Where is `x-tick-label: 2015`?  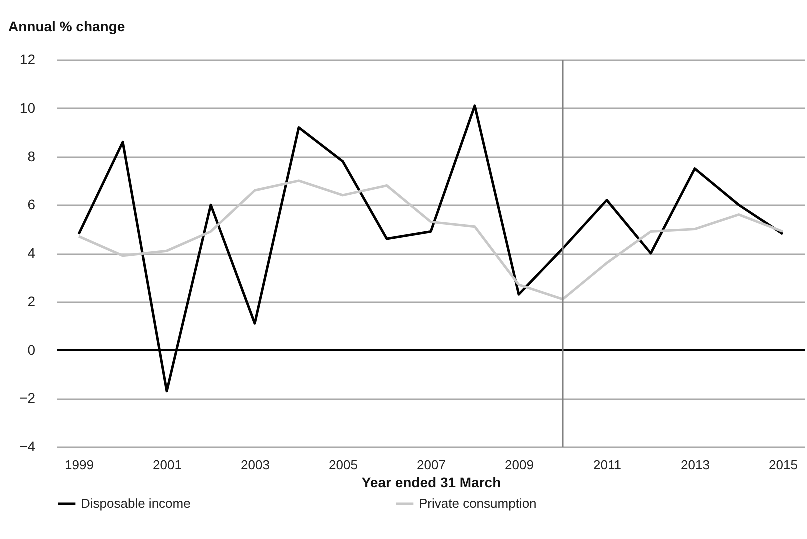
x-tick-label: 2015 is located at coordinates (783, 465).